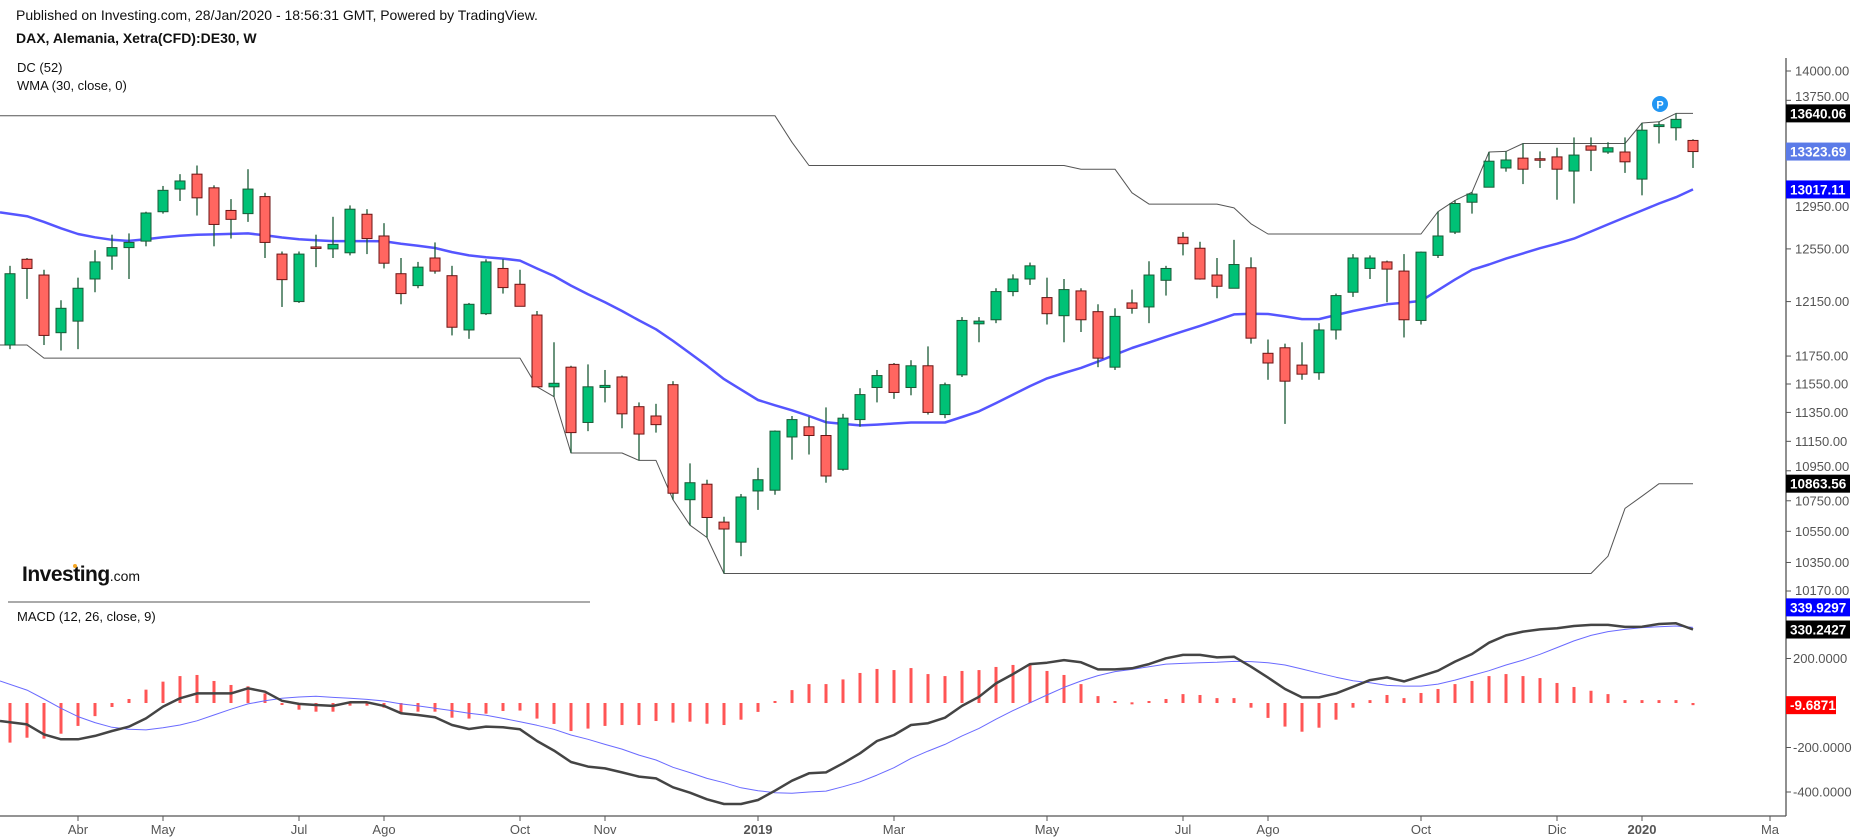  Describe the element at coordinates (40, 67) in the screenshot. I see `dc-indicator-label: DC (52)` at that location.